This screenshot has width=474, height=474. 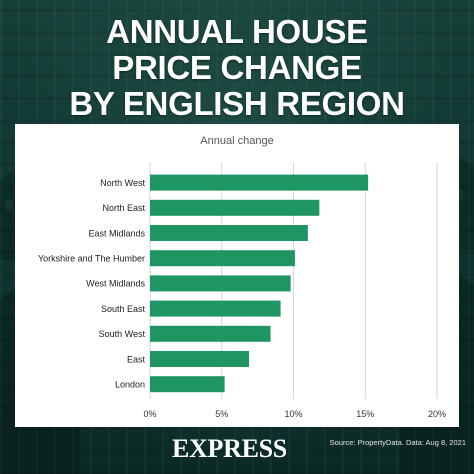 I want to click on category-label: North West, so click(x=122, y=183).